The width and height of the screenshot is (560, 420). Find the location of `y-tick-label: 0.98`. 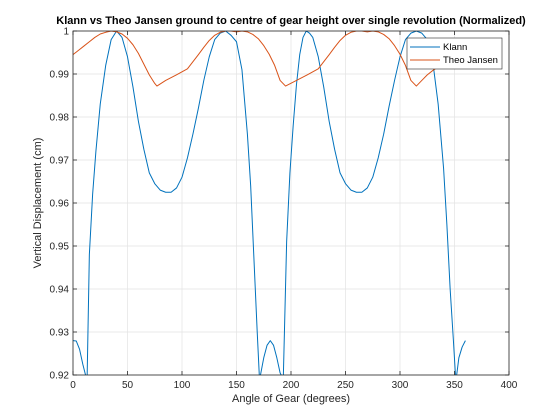

y-tick-label: 0.98 is located at coordinates (60, 118).